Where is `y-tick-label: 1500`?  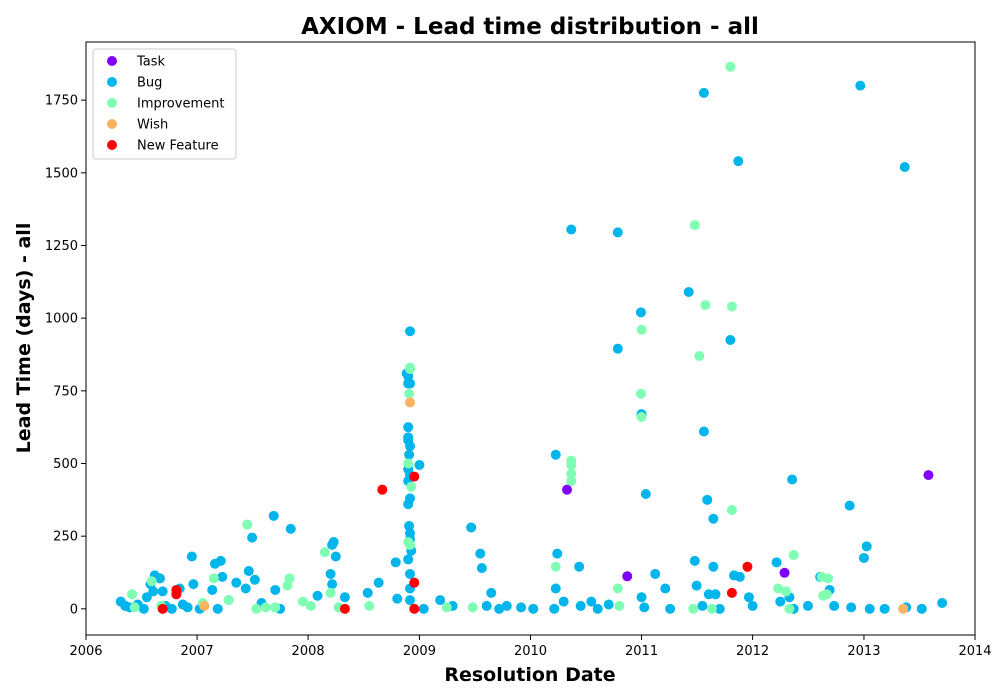 y-tick-label: 1500 is located at coordinates (61, 173).